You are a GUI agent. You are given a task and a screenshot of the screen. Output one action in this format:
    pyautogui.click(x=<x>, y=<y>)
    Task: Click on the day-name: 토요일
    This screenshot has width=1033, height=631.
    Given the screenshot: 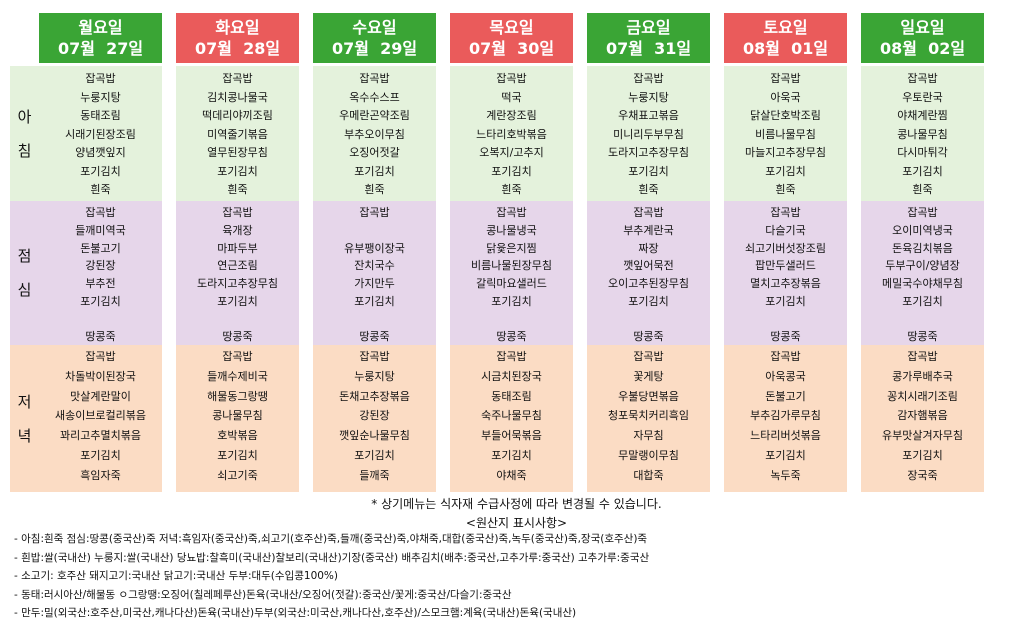 What is the action you would take?
    pyautogui.click(x=785, y=27)
    